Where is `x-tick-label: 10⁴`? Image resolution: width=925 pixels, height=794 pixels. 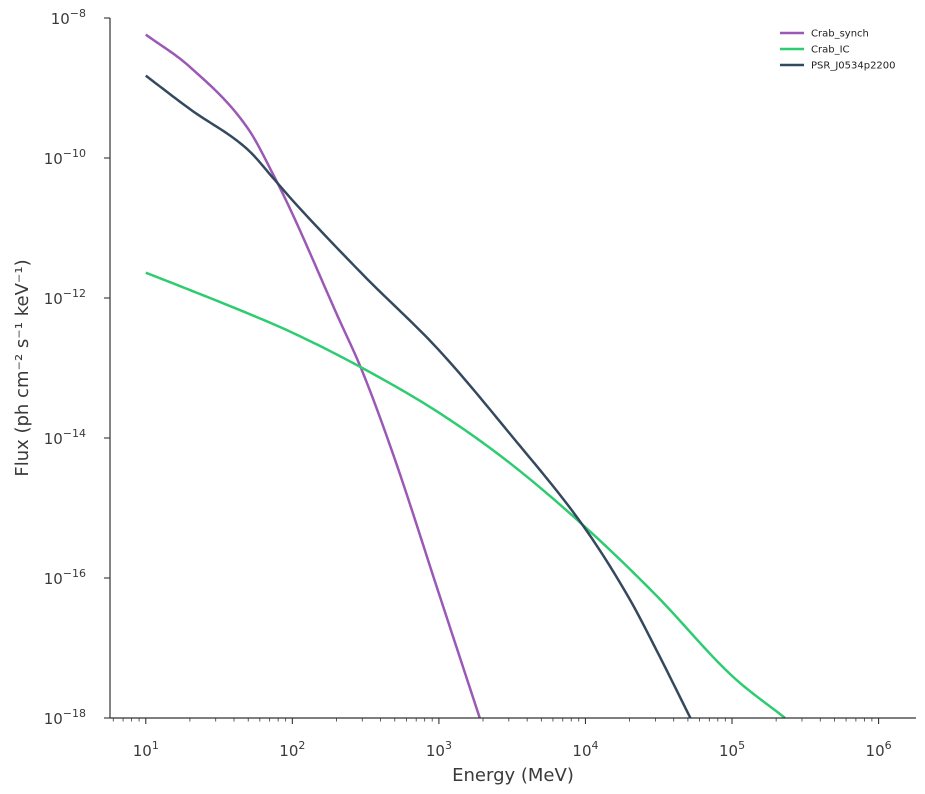
x-tick-label: 10⁴ is located at coordinates (585, 749).